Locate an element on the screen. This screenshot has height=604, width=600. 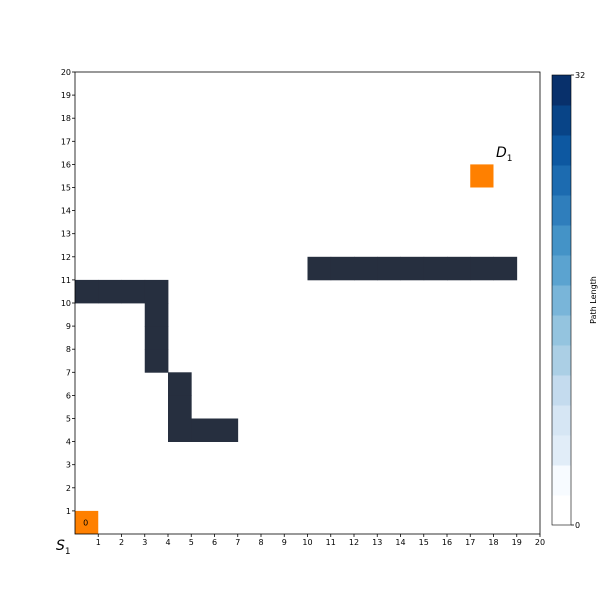
y-tick-label: 1 is located at coordinates (68, 511).